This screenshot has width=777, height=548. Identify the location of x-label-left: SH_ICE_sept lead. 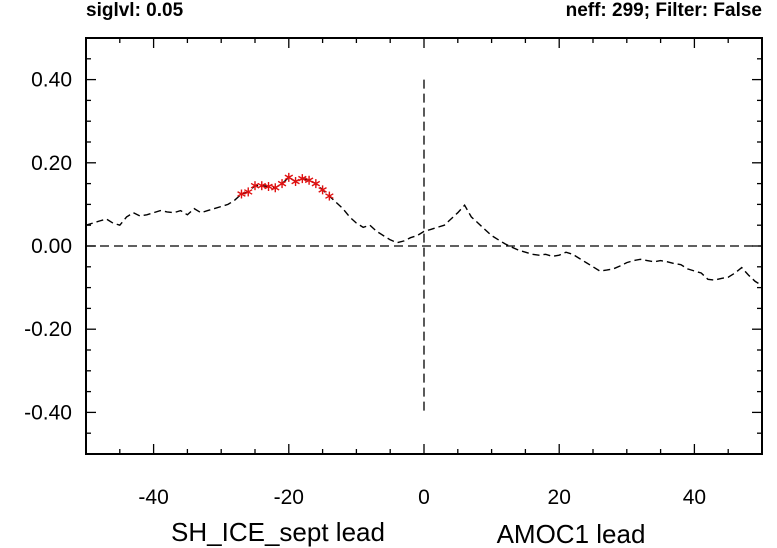
(278, 532).